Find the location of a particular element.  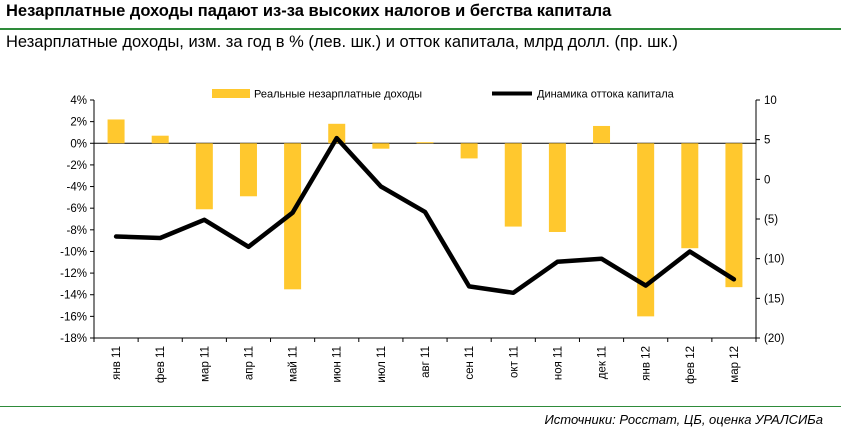

category-label: май 11 is located at coordinates (294, 364).